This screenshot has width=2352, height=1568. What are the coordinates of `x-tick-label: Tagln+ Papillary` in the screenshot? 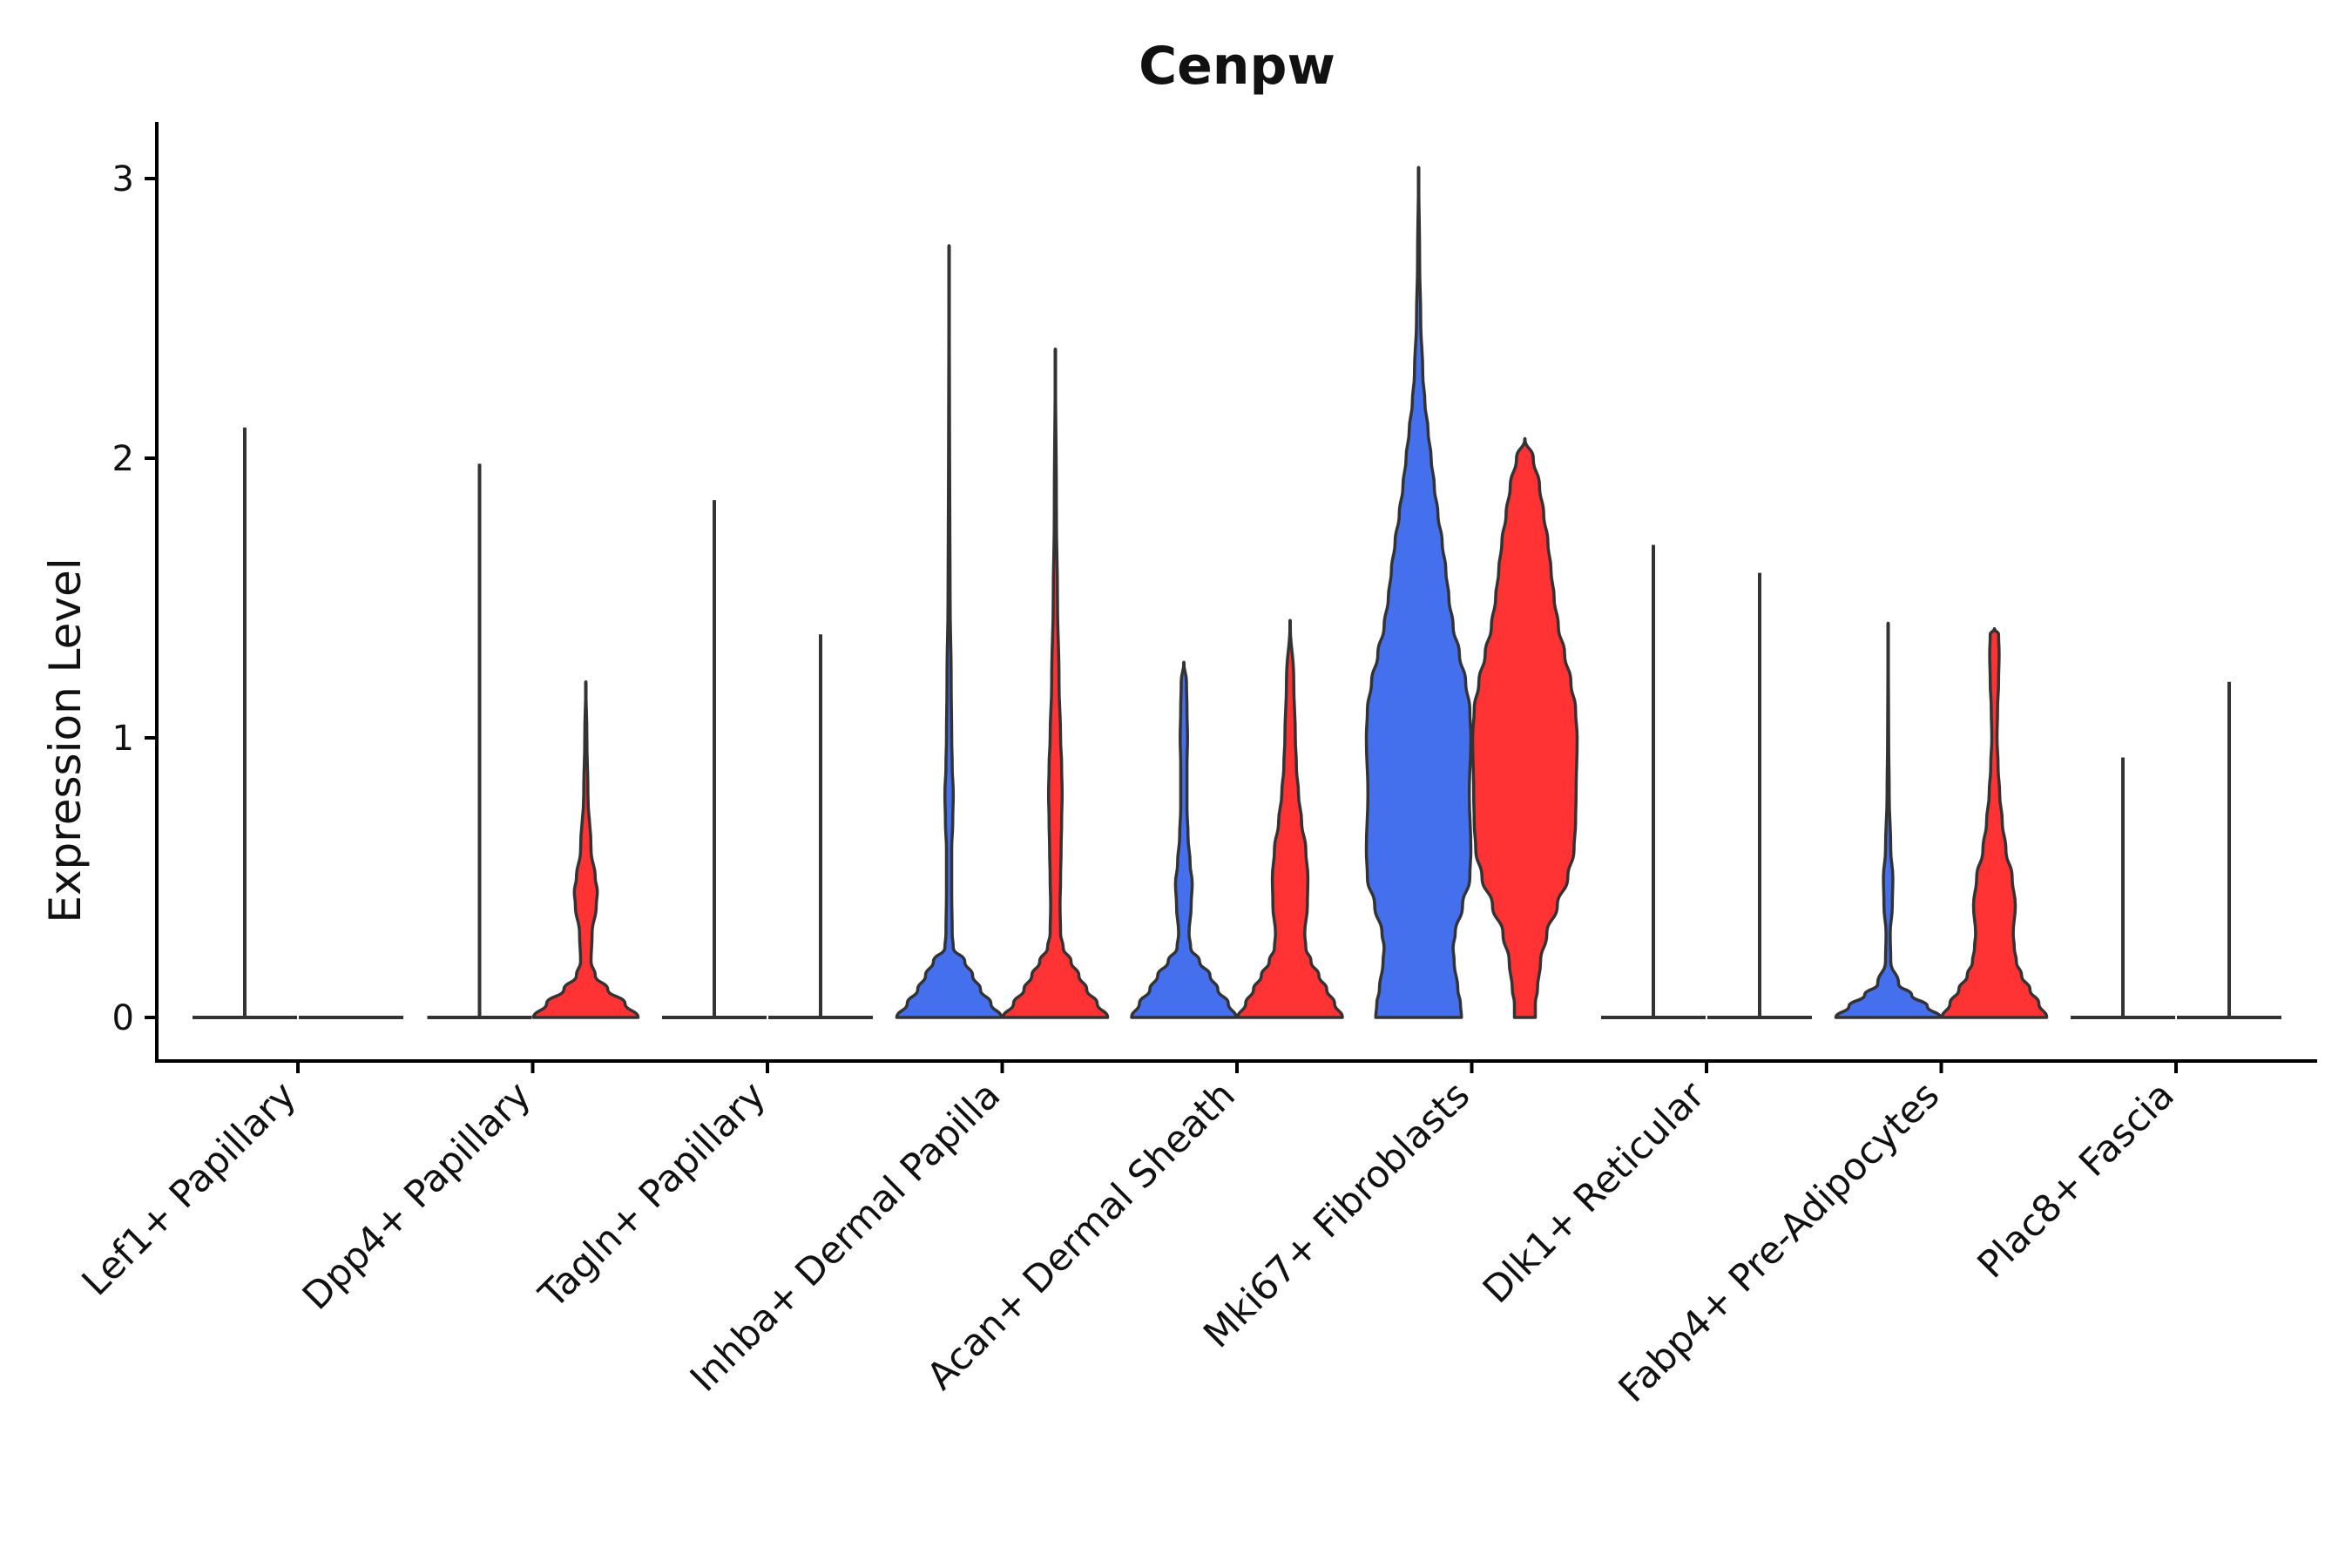 It's located at (652, 1195).